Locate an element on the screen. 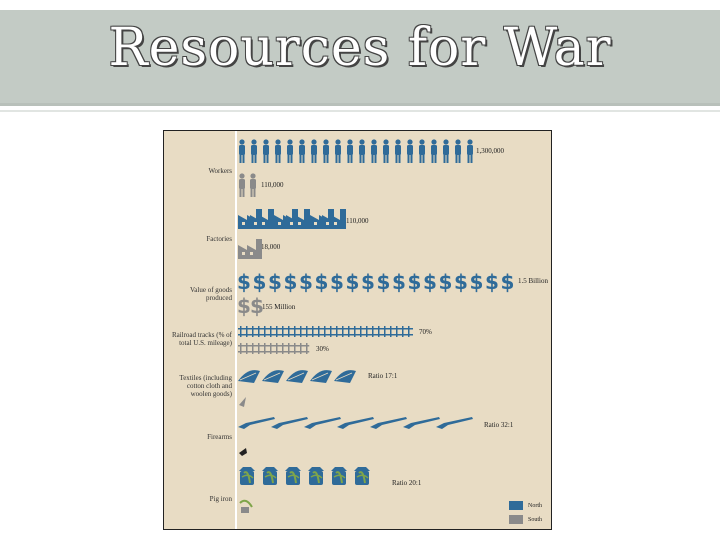 Image resolution: width=720 pixels, height=540 pixels. textile-south-icon is located at coordinates (242, 402).